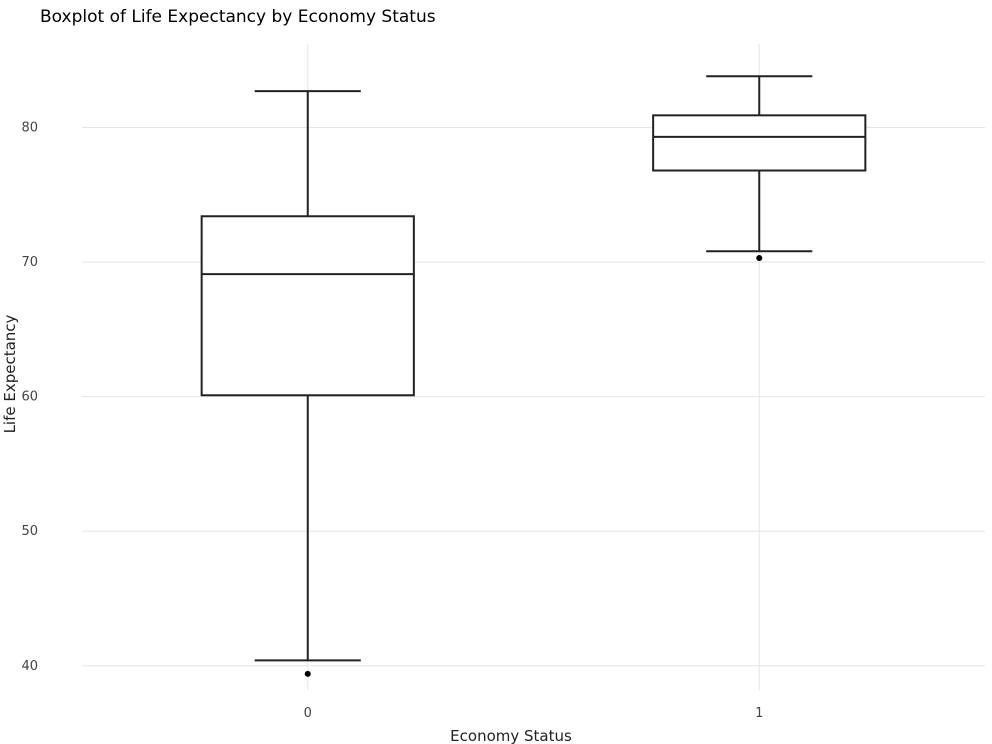 This screenshot has width=992, height=744. I want to click on y-tick-label: 50, so click(29, 531).